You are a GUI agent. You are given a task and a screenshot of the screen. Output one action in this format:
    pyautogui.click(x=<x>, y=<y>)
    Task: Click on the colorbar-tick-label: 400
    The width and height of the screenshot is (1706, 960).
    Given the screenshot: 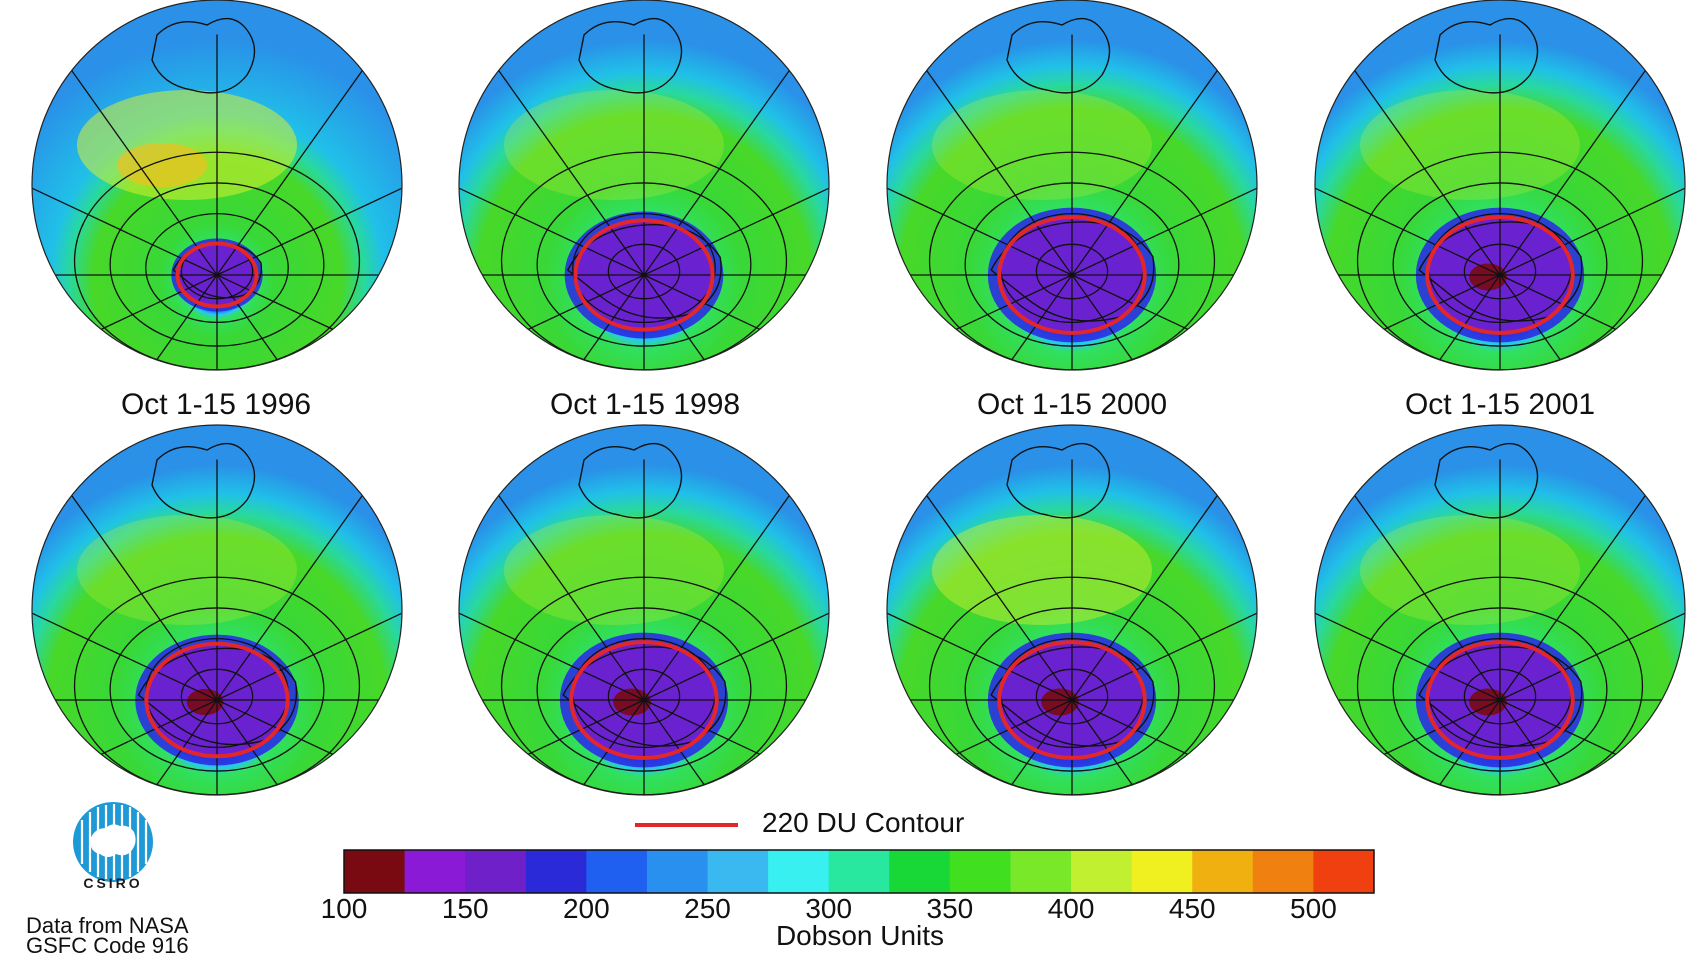 What is the action you would take?
    pyautogui.click(x=1071, y=908)
    